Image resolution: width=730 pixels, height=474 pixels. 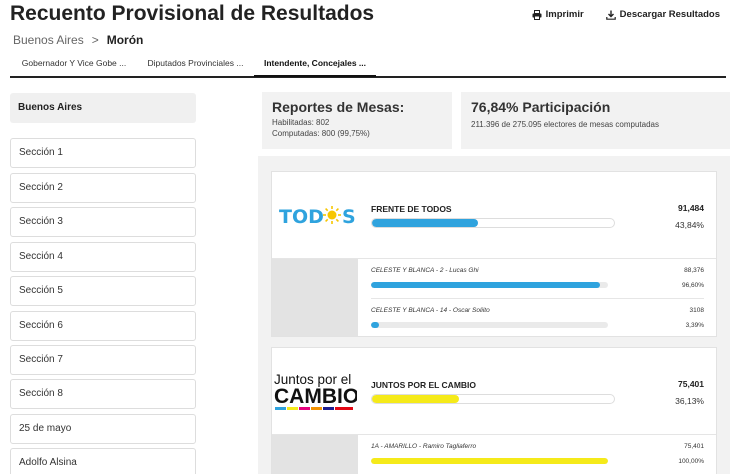 I want to click on party-name: FRENTE DE TODOS, so click(x=411, y=209).